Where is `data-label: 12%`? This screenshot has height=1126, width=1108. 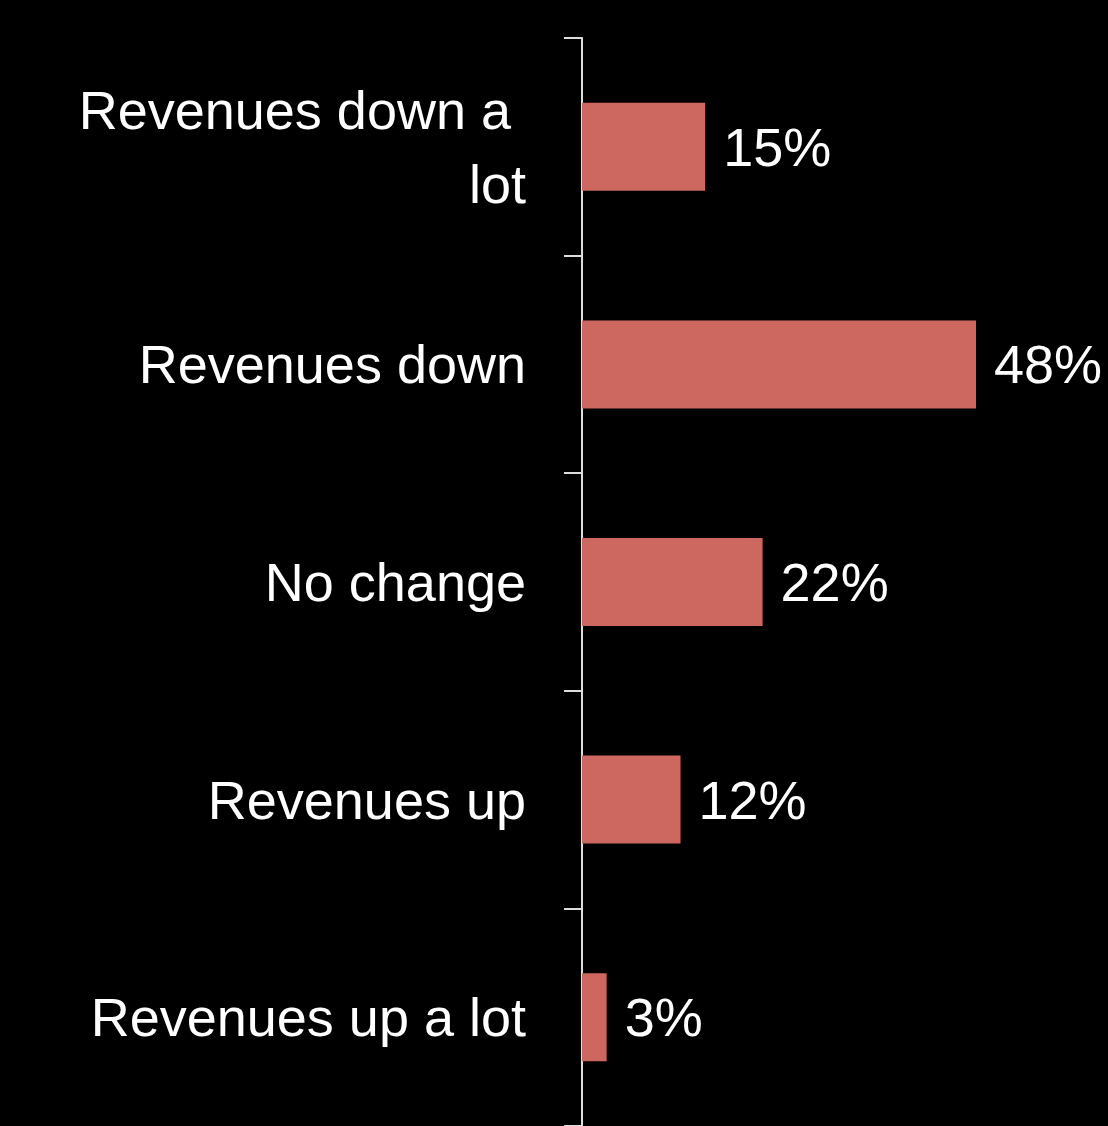 data-label: 12% is located at coordinates (752, 799).